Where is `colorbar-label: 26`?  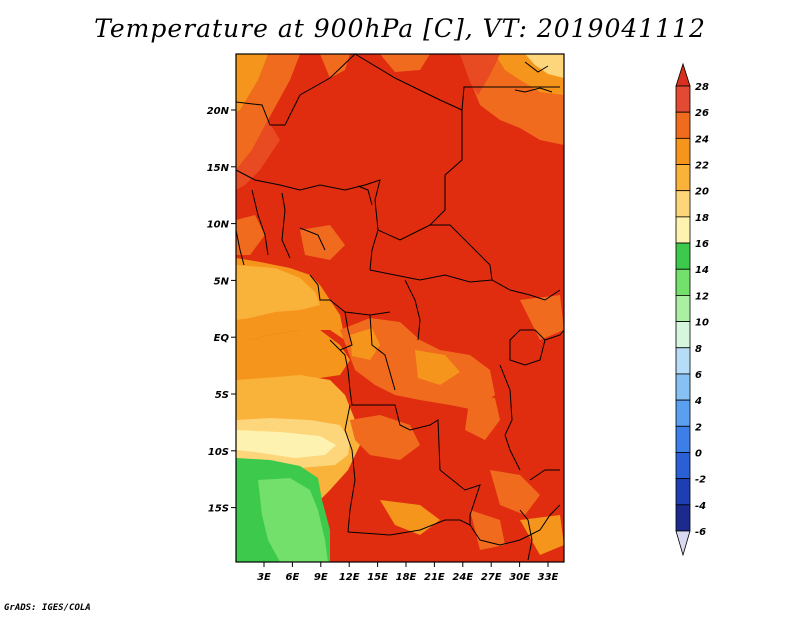
colorbar-label: 26 is located at coordinates (702, 113).